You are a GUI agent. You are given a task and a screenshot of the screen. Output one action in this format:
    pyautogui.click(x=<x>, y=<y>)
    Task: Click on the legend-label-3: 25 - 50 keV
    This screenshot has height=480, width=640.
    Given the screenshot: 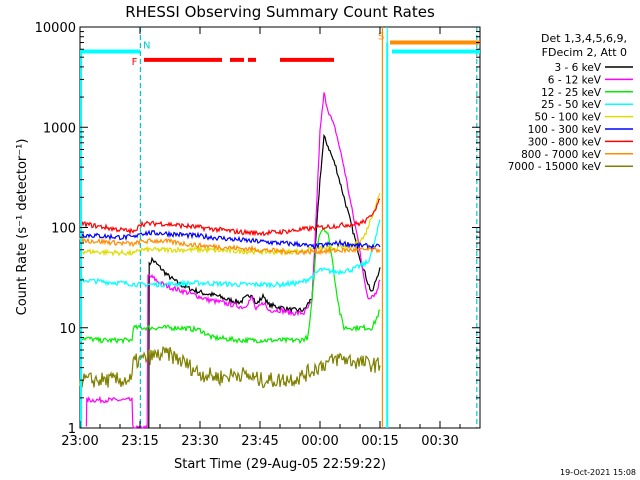 What is the action you would take?
    pyautogui.click(x=571, y=105)
    